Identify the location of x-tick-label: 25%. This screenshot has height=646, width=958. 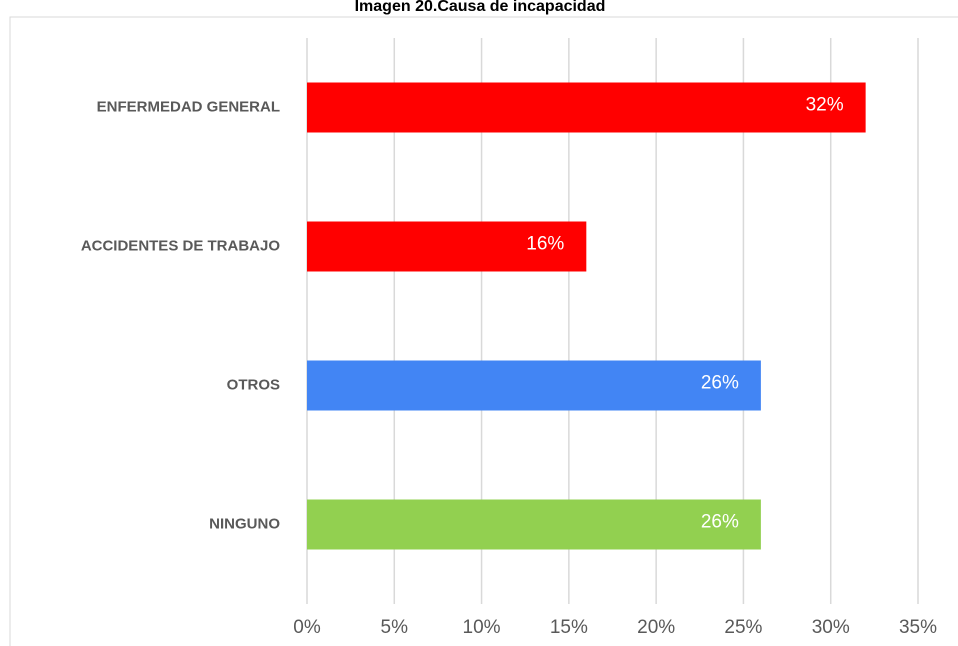
(743, 627).